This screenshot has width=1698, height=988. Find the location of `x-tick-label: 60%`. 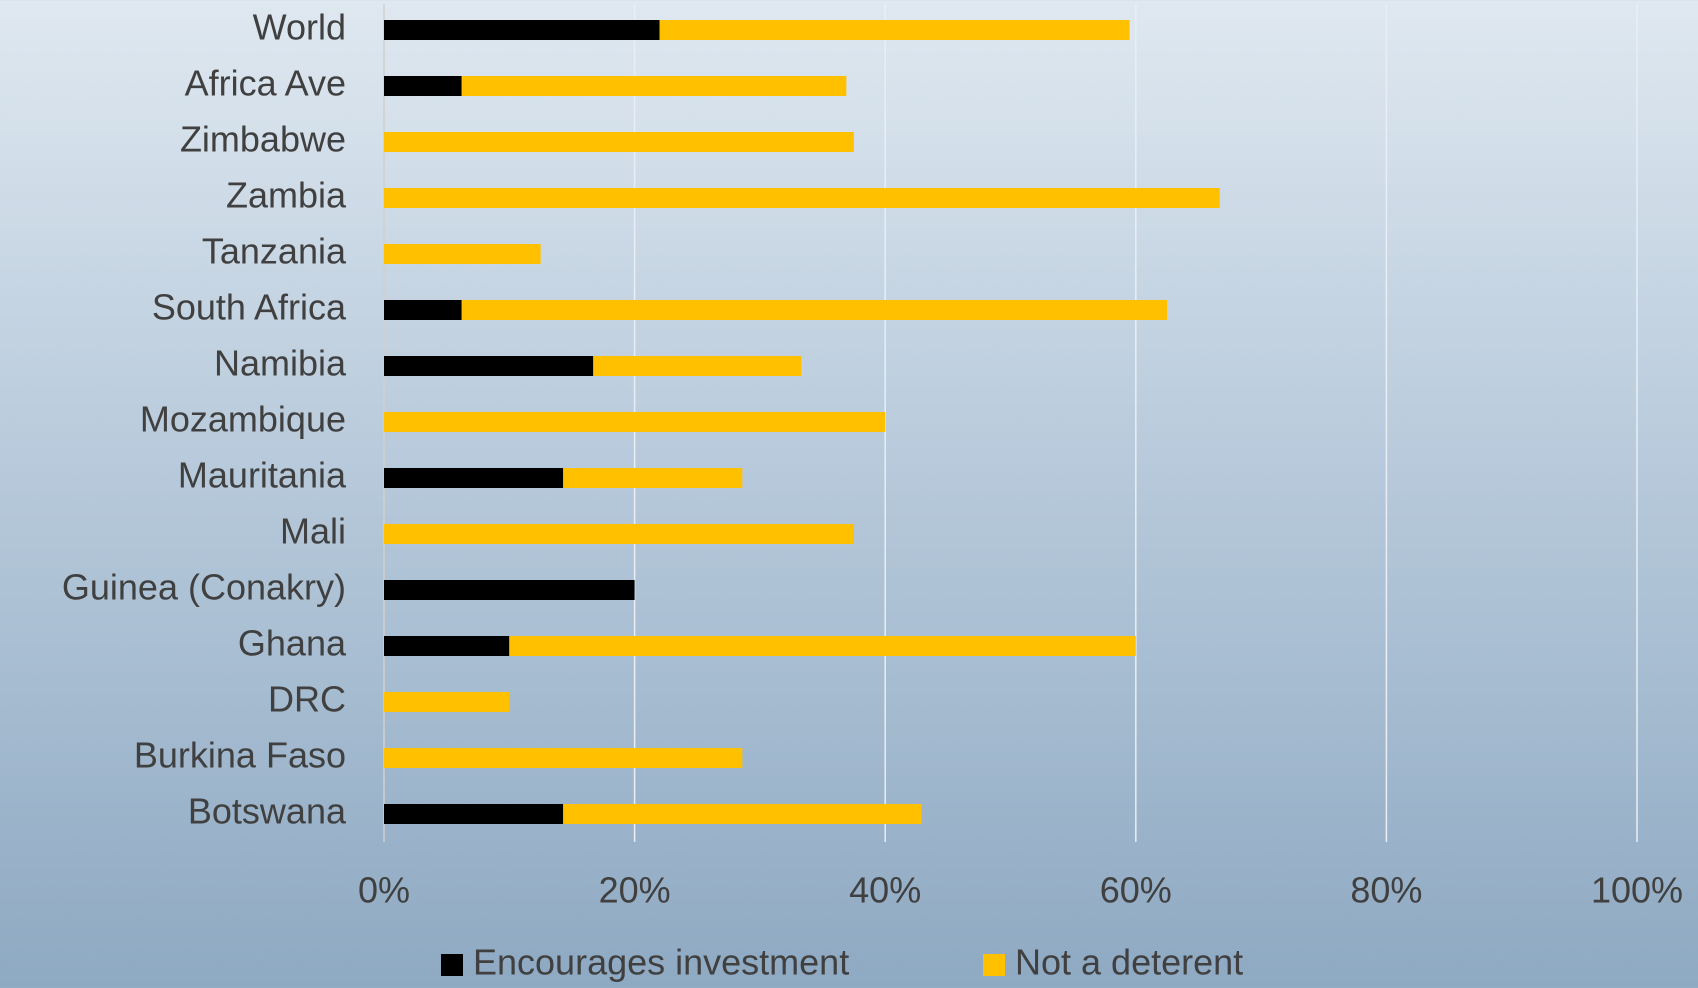

x-tick-label: 60% is located at coordinates (1136, 890).